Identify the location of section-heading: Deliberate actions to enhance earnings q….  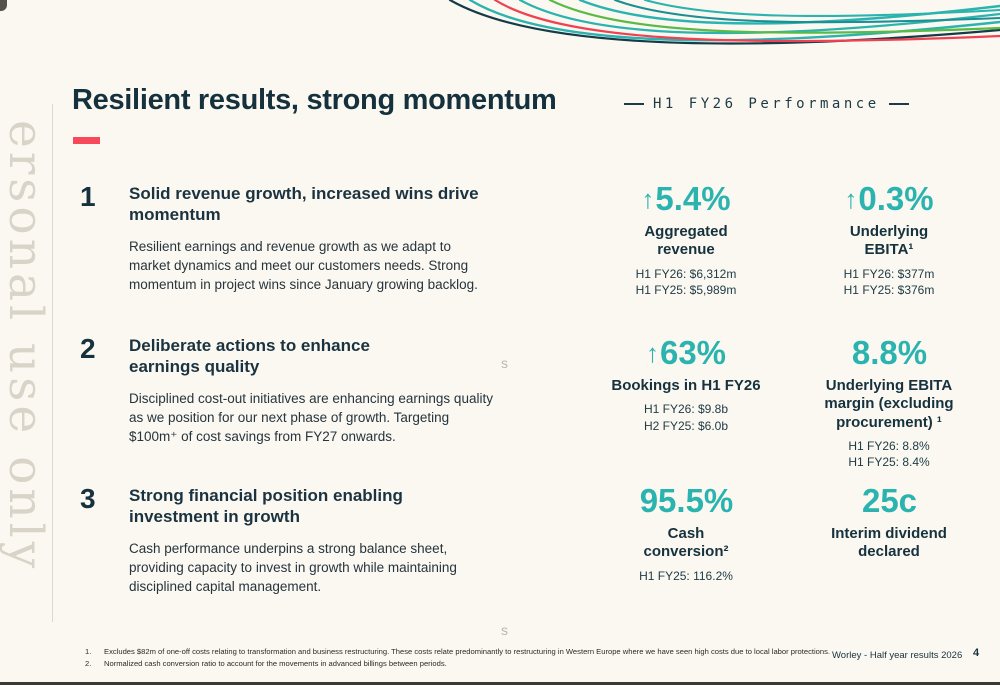
(249, 356).